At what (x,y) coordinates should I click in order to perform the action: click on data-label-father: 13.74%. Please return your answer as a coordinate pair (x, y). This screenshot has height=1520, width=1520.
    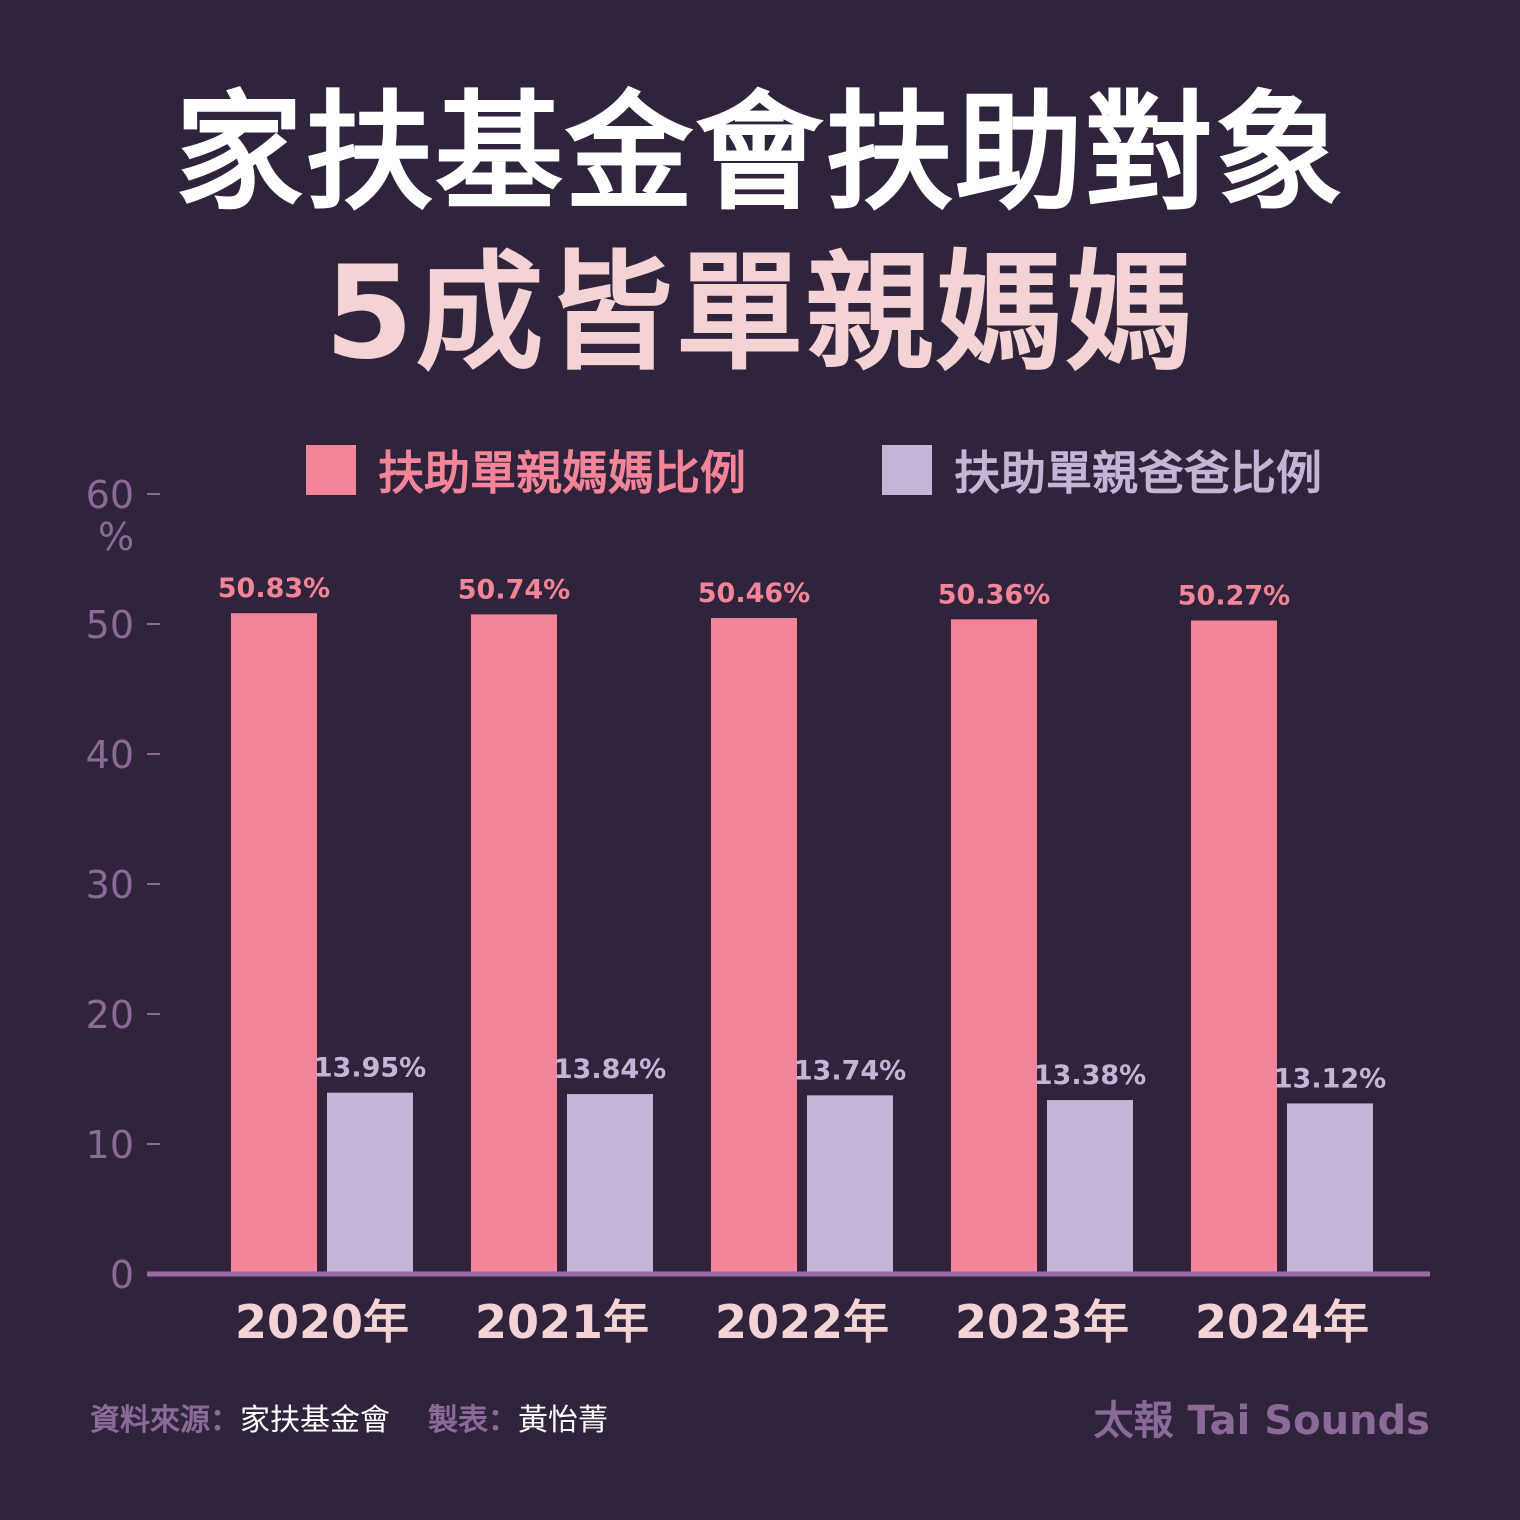
    Looking at the image, I should click on (850, 1070).